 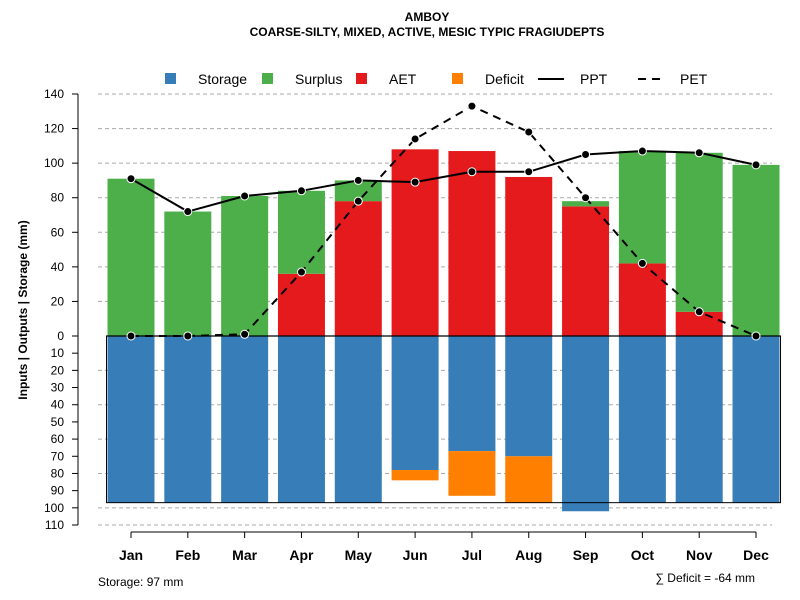 I want to click on chart-title: AMBOY, so click(x=427, y=17).